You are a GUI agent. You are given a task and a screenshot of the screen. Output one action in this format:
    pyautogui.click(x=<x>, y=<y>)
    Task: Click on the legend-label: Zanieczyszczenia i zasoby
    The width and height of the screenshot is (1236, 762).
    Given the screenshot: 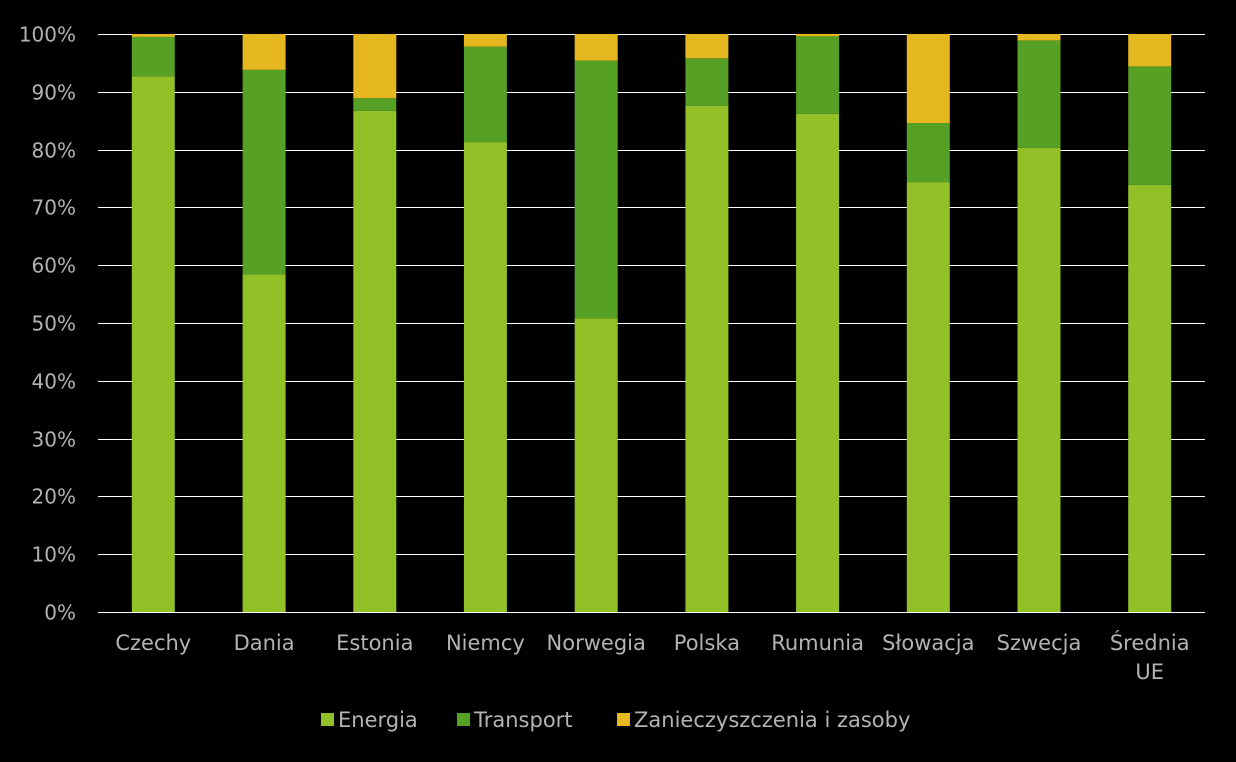 What is the action you would take?
    pyautogui.click(x=772, y=720)
    